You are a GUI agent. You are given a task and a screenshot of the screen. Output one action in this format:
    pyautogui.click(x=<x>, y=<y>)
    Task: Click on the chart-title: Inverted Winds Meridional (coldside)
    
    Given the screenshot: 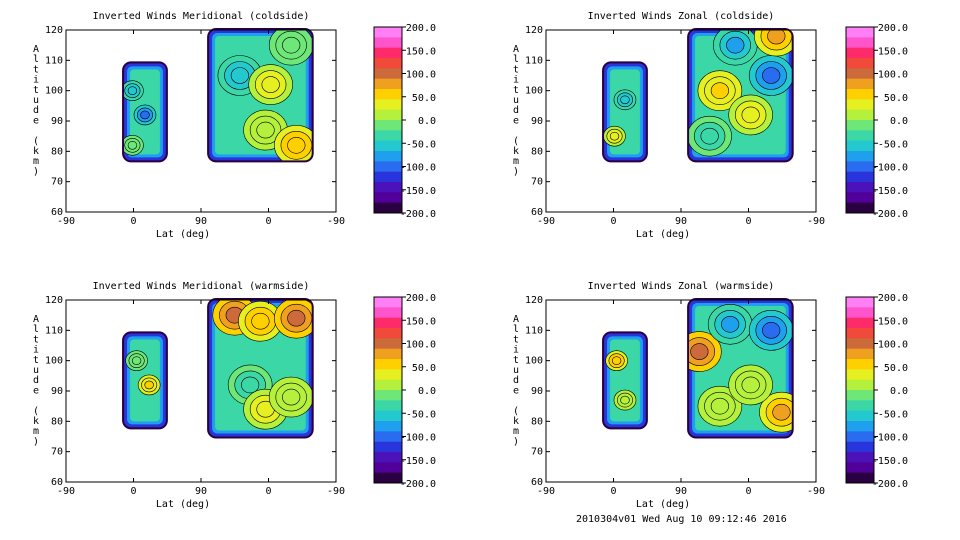 What is the action you would take?
    pyautogui.click(x=201, y=16)
    